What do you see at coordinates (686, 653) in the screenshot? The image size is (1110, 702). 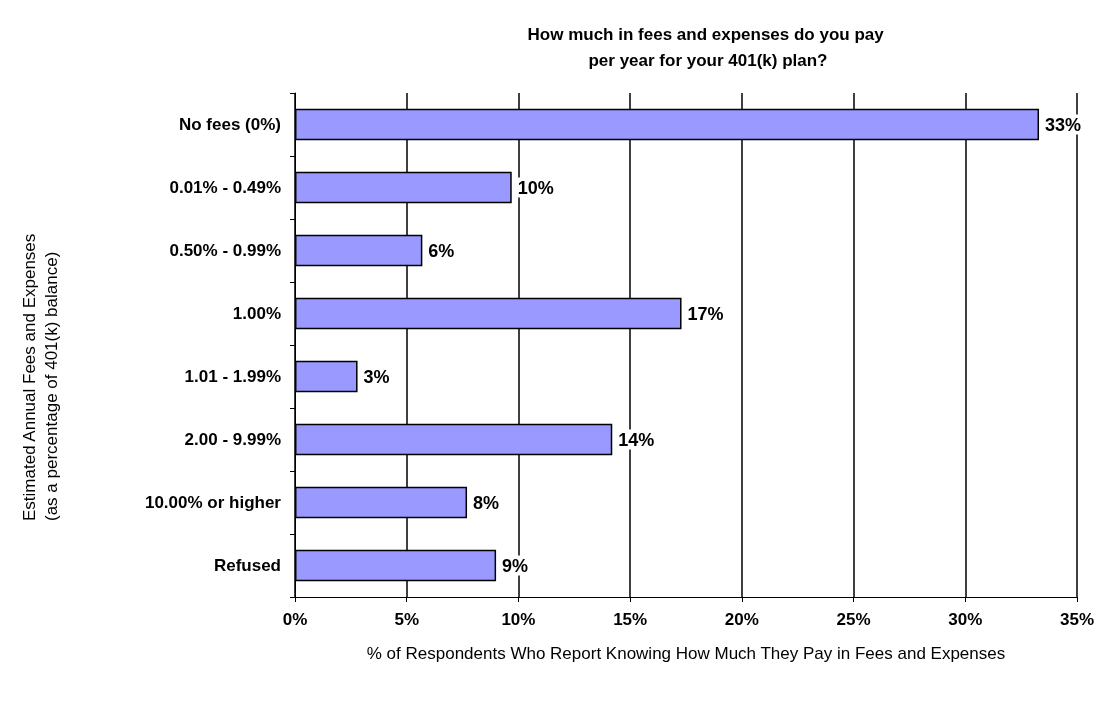 I see `x-axis-title: % of Respondents Who Report Knowing How Much They Pay in Fees and Expenses` at bounding box center [686, 653].